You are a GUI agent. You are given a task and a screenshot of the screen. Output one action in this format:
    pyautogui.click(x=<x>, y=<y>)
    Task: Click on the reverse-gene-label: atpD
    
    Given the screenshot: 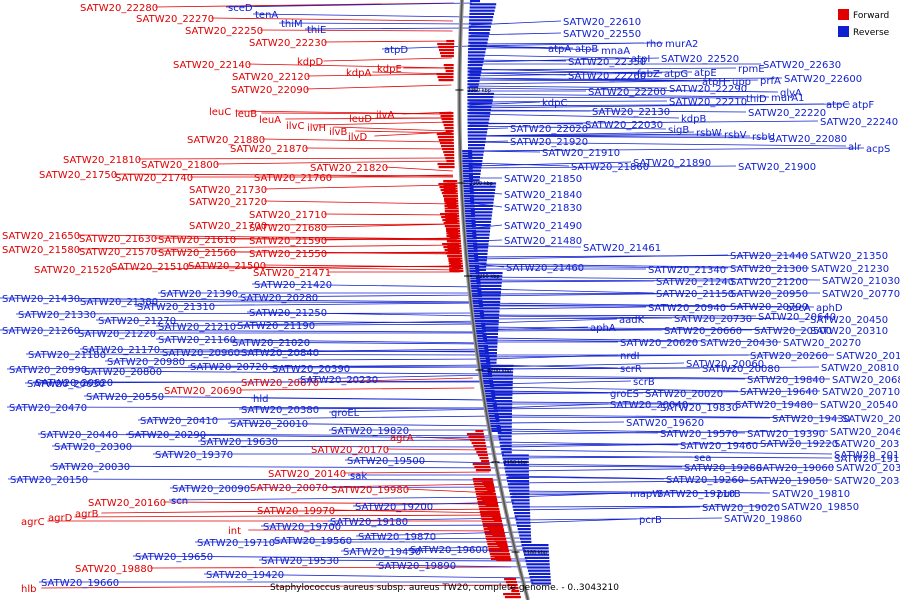 What is the action you would take?
    pyautogui.click(x=396, y=50)
    